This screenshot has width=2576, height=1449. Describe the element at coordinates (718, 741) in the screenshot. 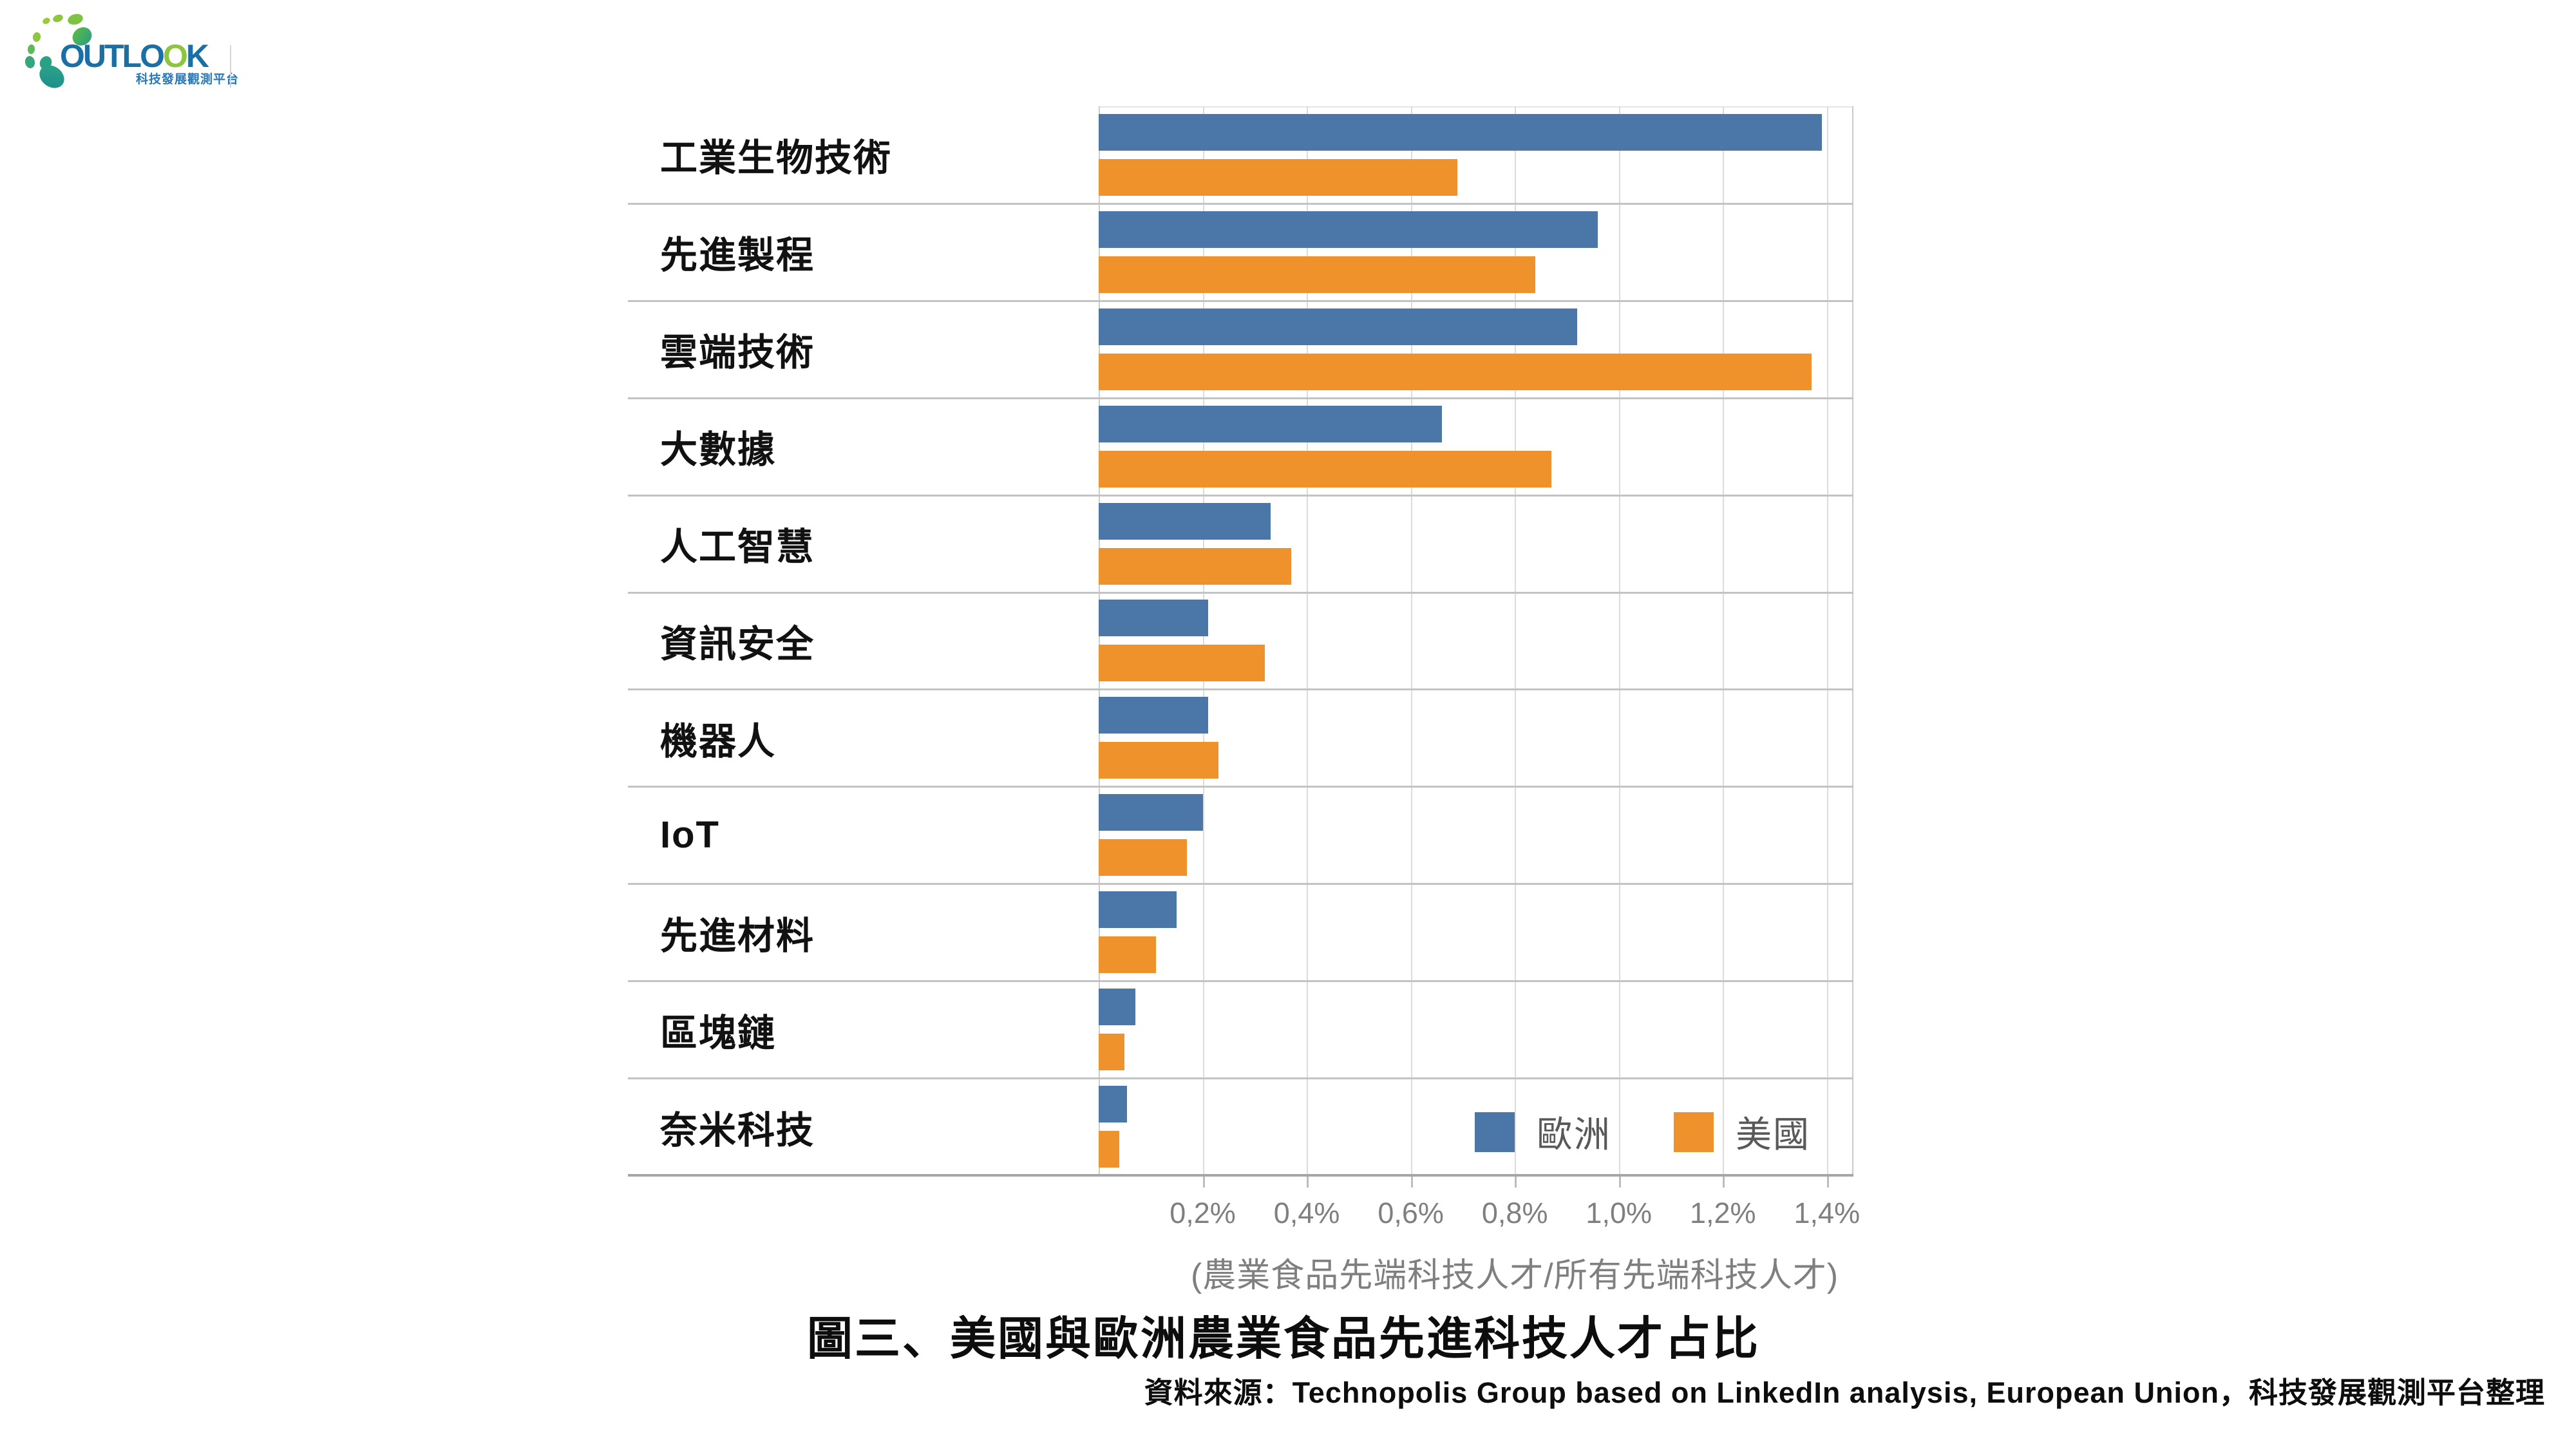

I see `category-label: 機器人` at that location.